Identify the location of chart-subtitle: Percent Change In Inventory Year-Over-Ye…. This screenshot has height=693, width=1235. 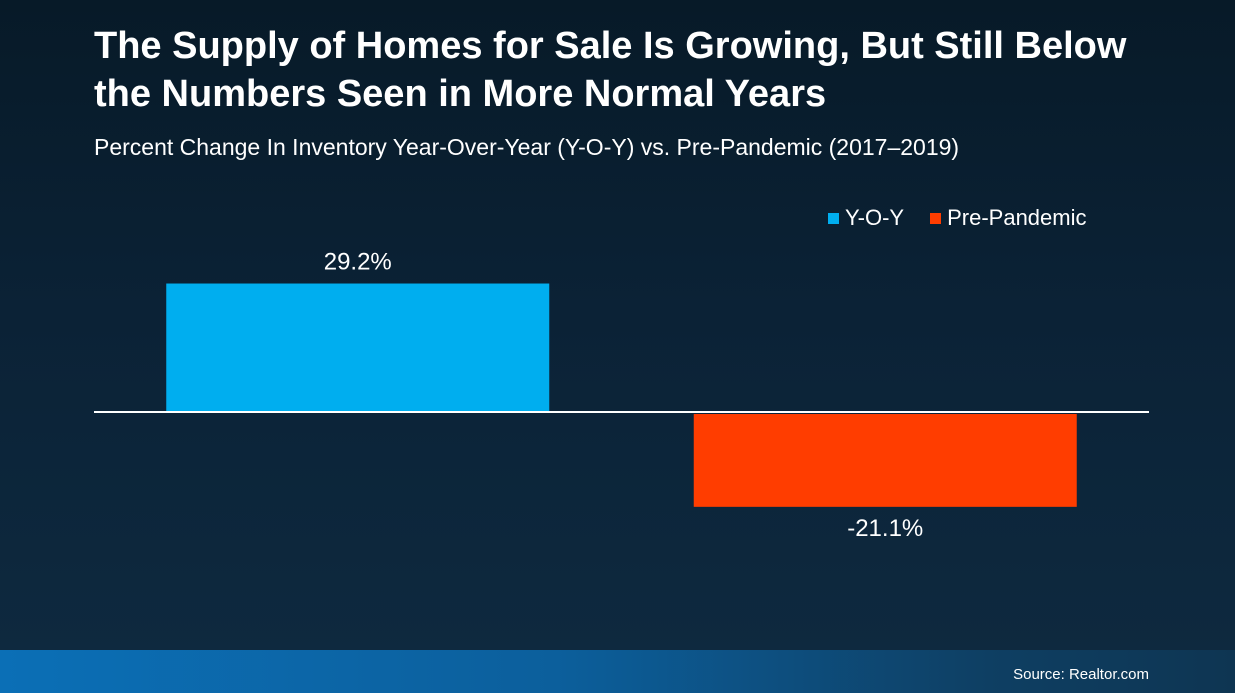
(527, 147).